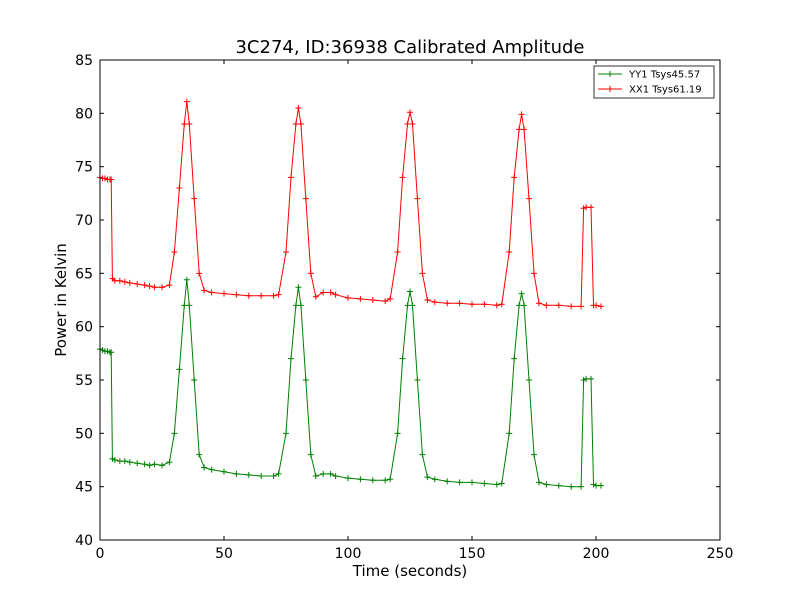 Image resolution: width=800 pixels, height=600 pixels. I want to click on legend-label: YY1 Tsys45.57, so click(664, 75).